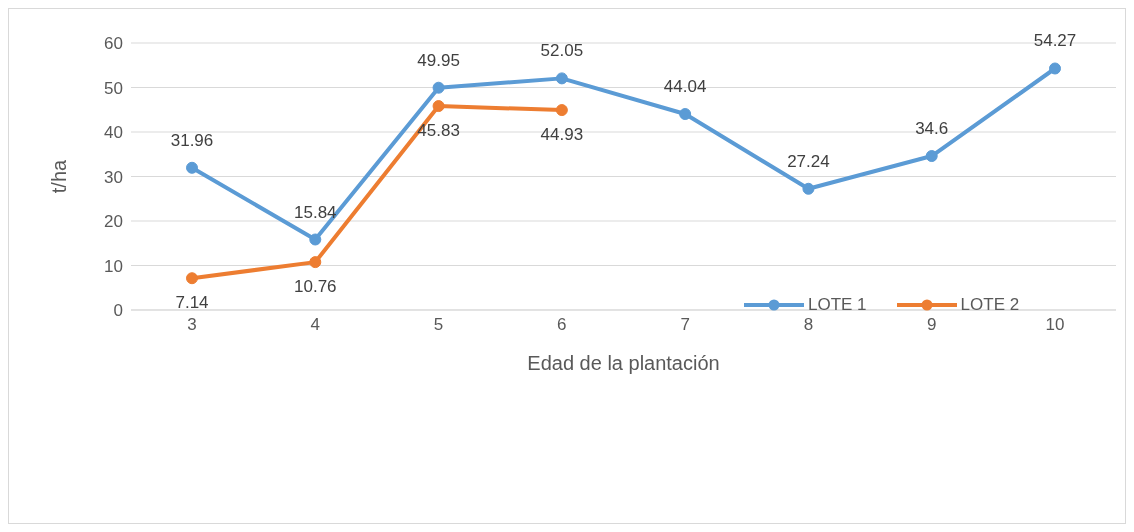  Describe the element at coordinates (623, 363) in the screenshot. I see `x-axis-title: Edad de la plantación` at that location.